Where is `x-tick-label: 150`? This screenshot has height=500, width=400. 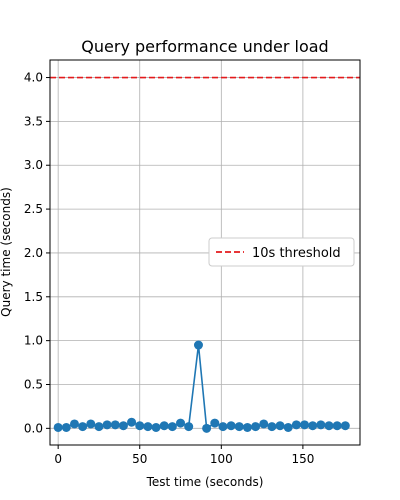 x-tick-label: 150 is located at coordinates (302, 459).